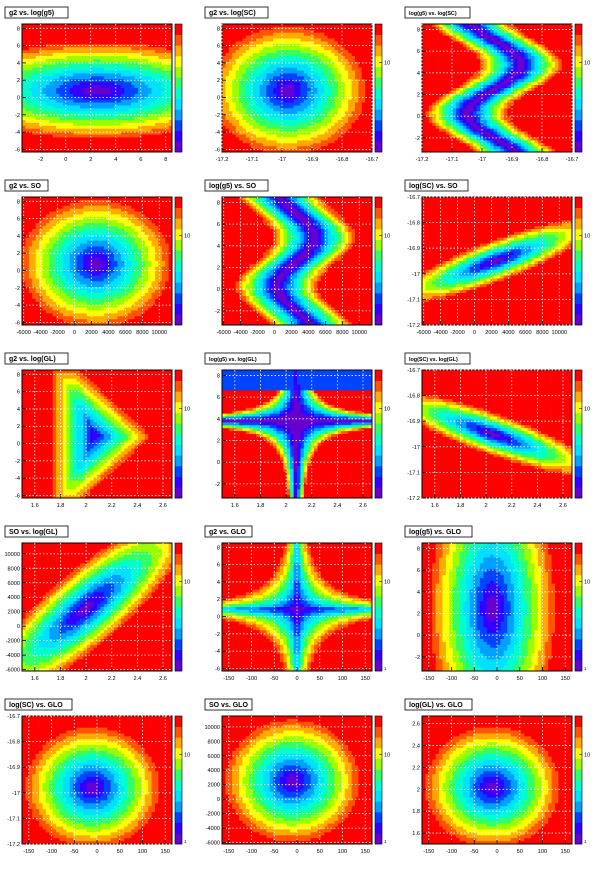 Image resolution: width=596 pixels, height=872 pixels. What do you see at coordinates (342, 160) in the screenshot?
I see `x-tick-label: -16.8` at bounding box center [342, 160].